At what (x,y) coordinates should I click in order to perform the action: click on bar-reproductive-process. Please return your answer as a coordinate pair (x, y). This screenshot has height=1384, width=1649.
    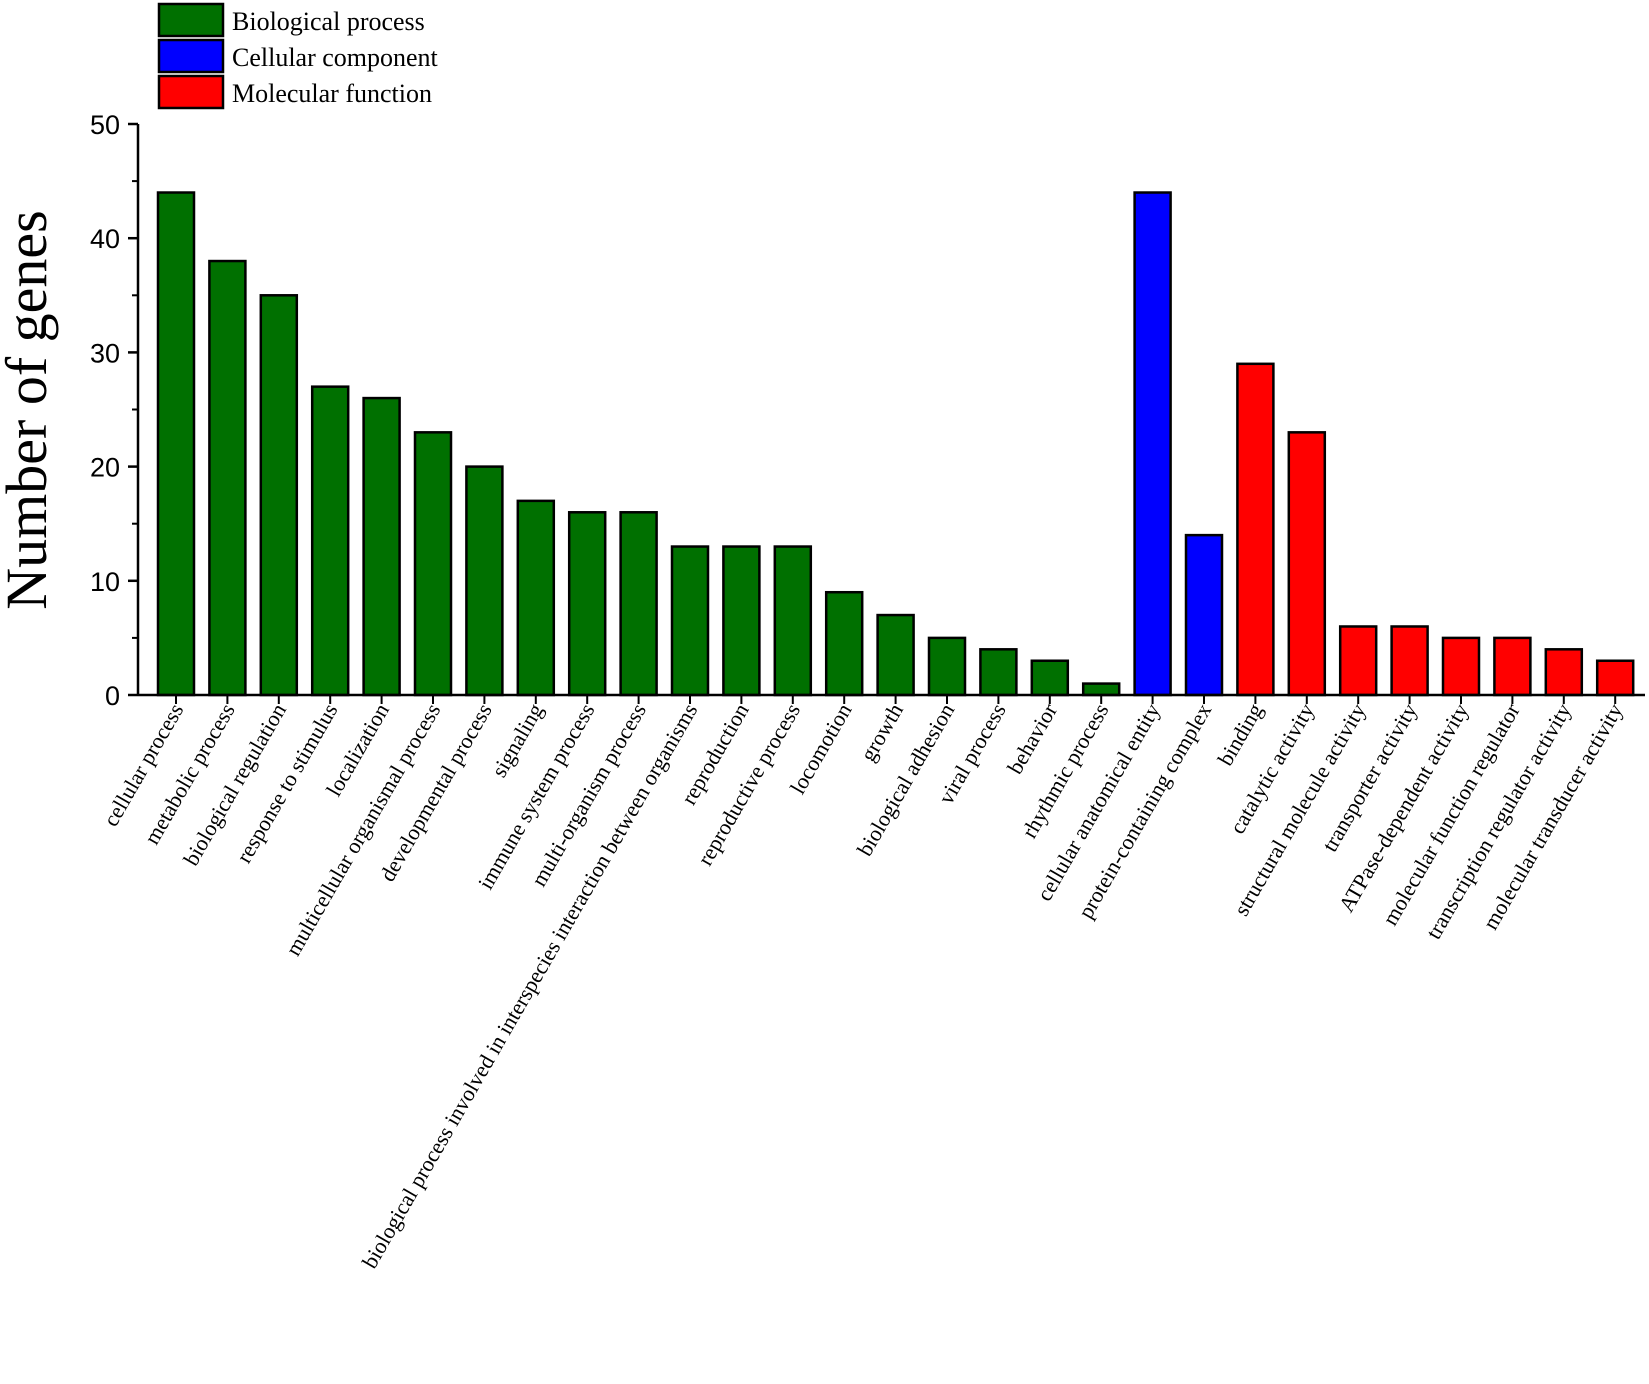
    Looking at the image, I should click on (793, 621).